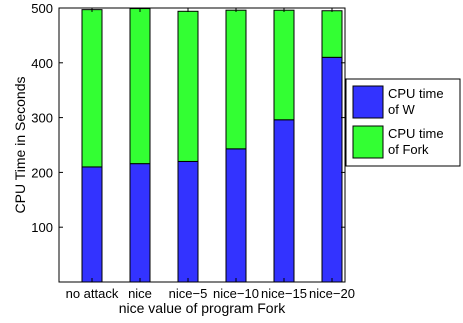 This screenshot has width=463, height=323. Describe the element at coordinates (42, 227) in the screenshot. I see `y-tick-label: 100` at that location.